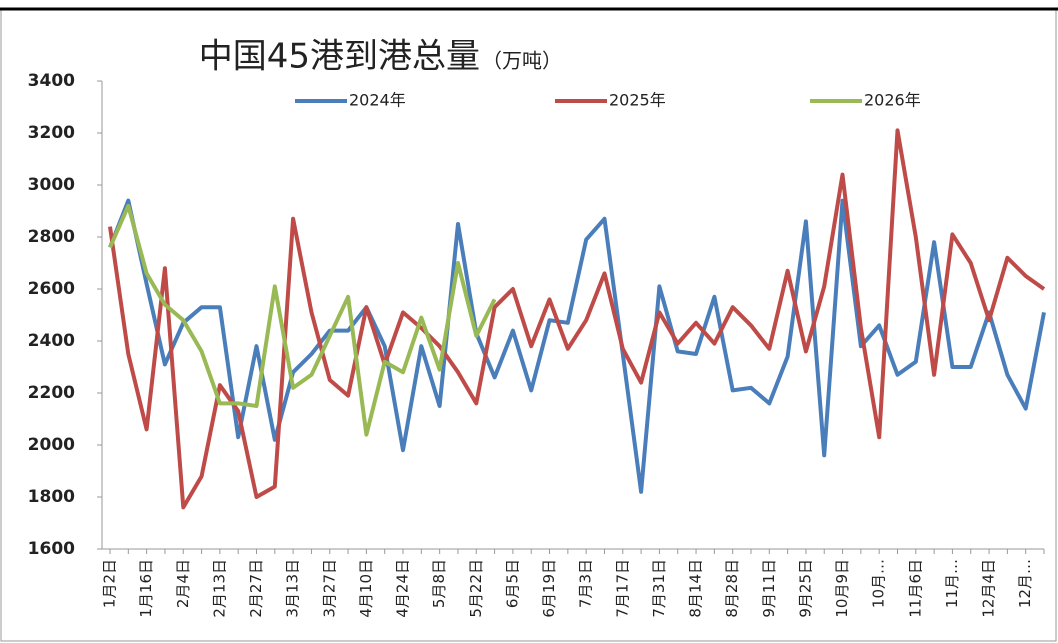 This screenshot has width=1058, height=643. What do you see at coordinates (51, 185) in the screenshot?
I see `y-tick-label: 3000` at bounding box center [51, 185].